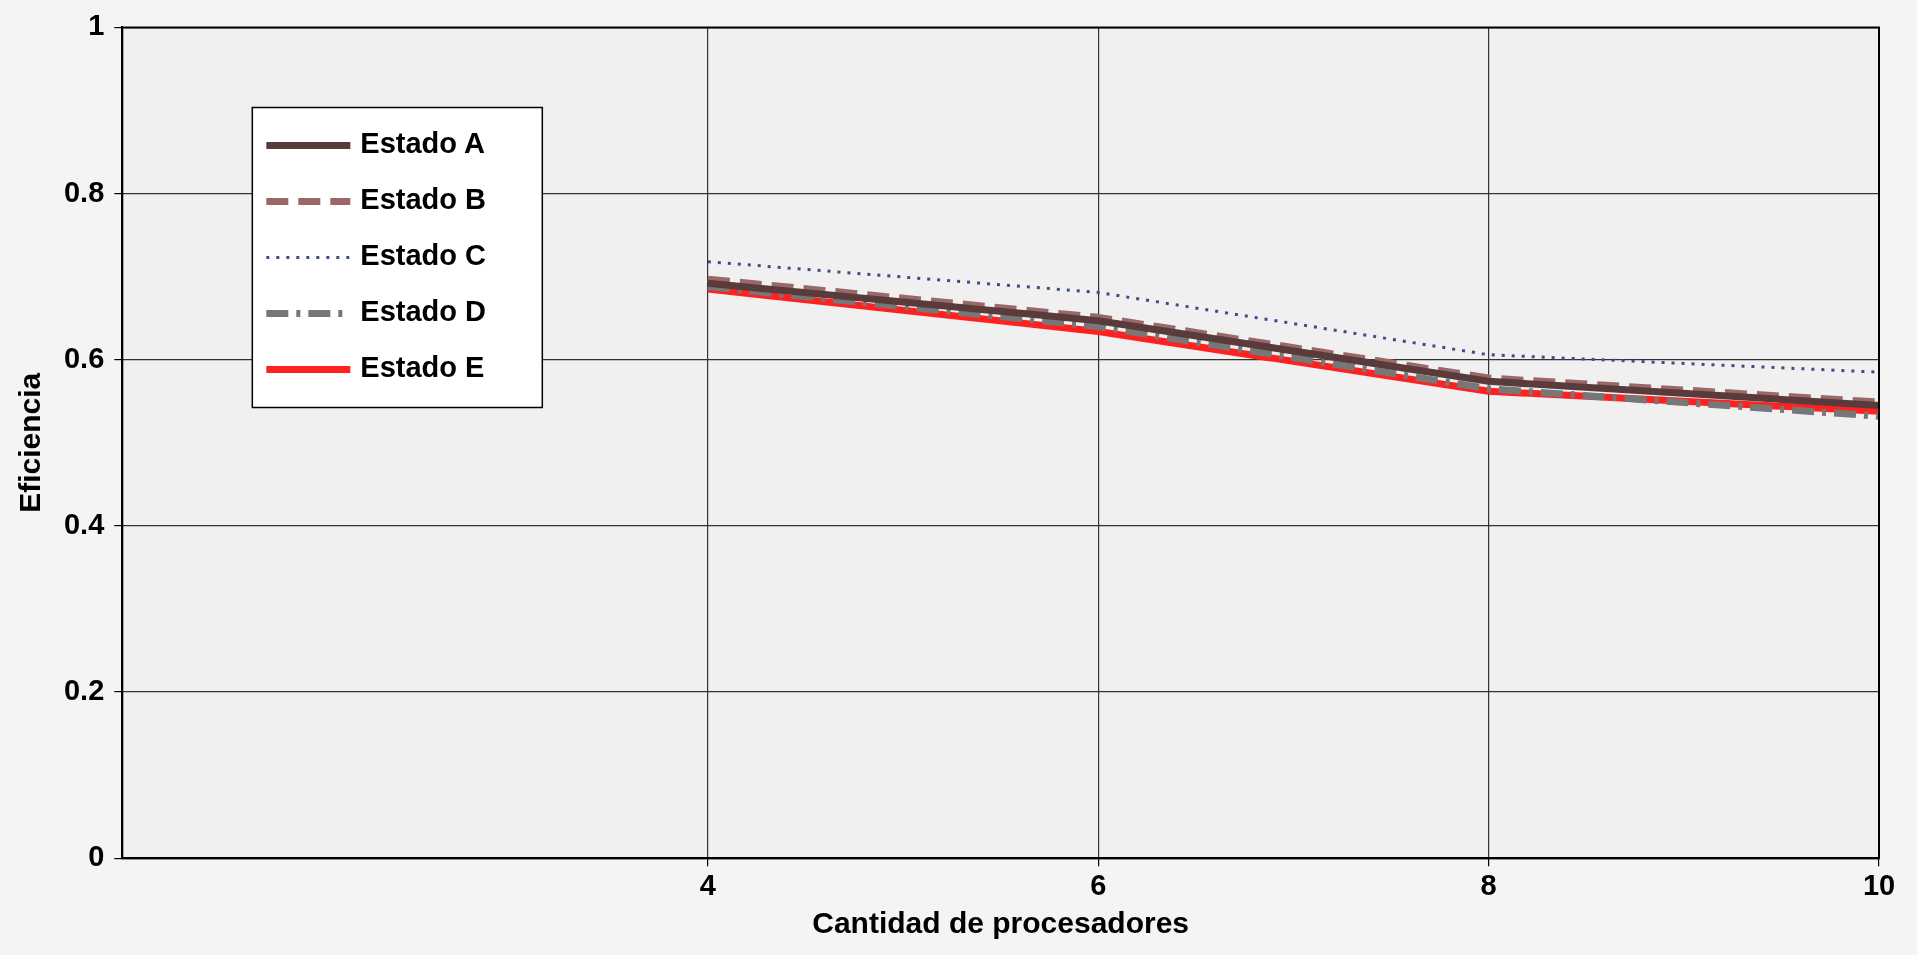  Describe the element at coordinates (422, 367) in the screenshot. I see `legend-label: Estado E` at that location.